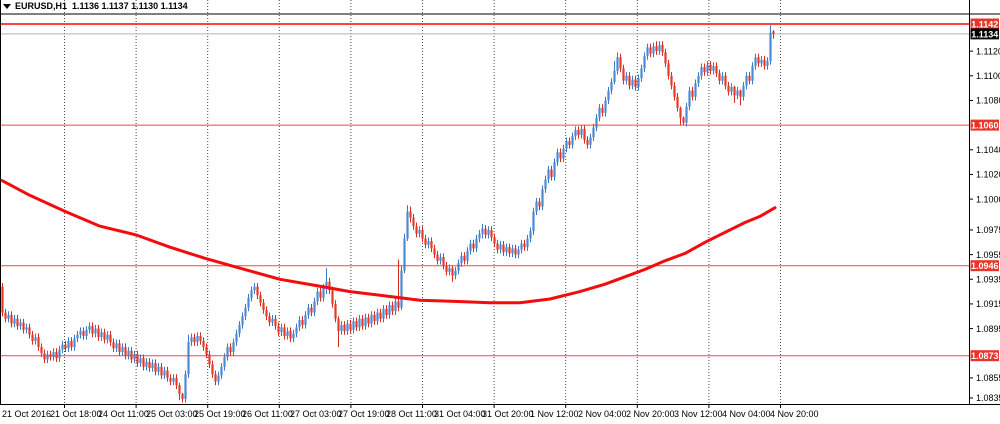 The height and width of the screenshot is (424, 1000). What do you see at coordinates (508, 414) in the screenshot?
I see `time-axis-label: 31 Oct 20:00` at bounding box center [508, 414].